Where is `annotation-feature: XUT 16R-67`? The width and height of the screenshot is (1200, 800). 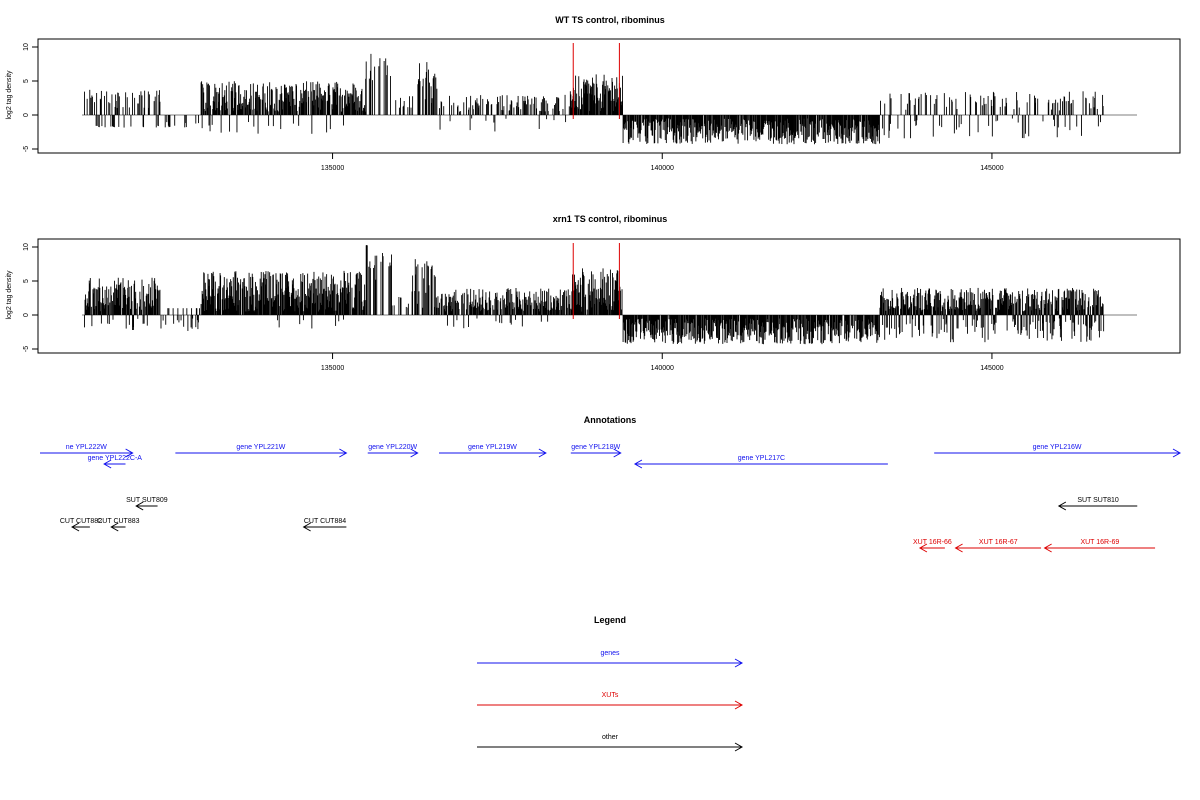
annotation-feature: XUT 16R-67 is located at coordinates (998, 546).